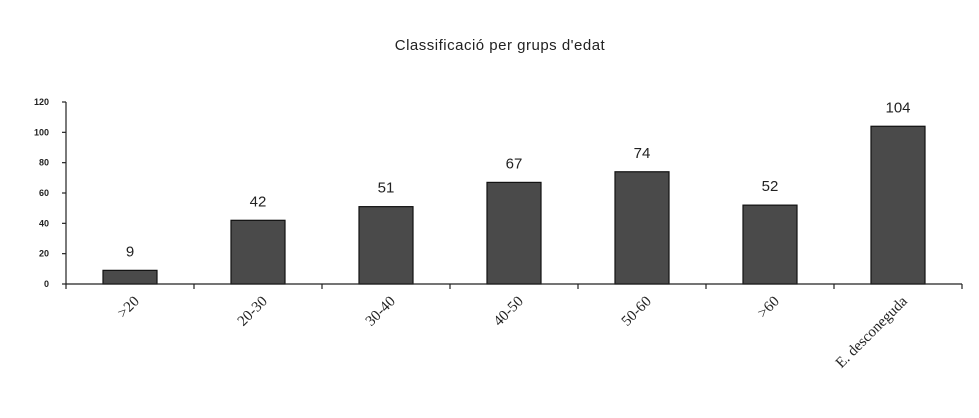 This screenshot has width=979, height=418. Describe the element at coordinates (41, 132) in the screenshot. I see `y-tick-label: 100` at that location.